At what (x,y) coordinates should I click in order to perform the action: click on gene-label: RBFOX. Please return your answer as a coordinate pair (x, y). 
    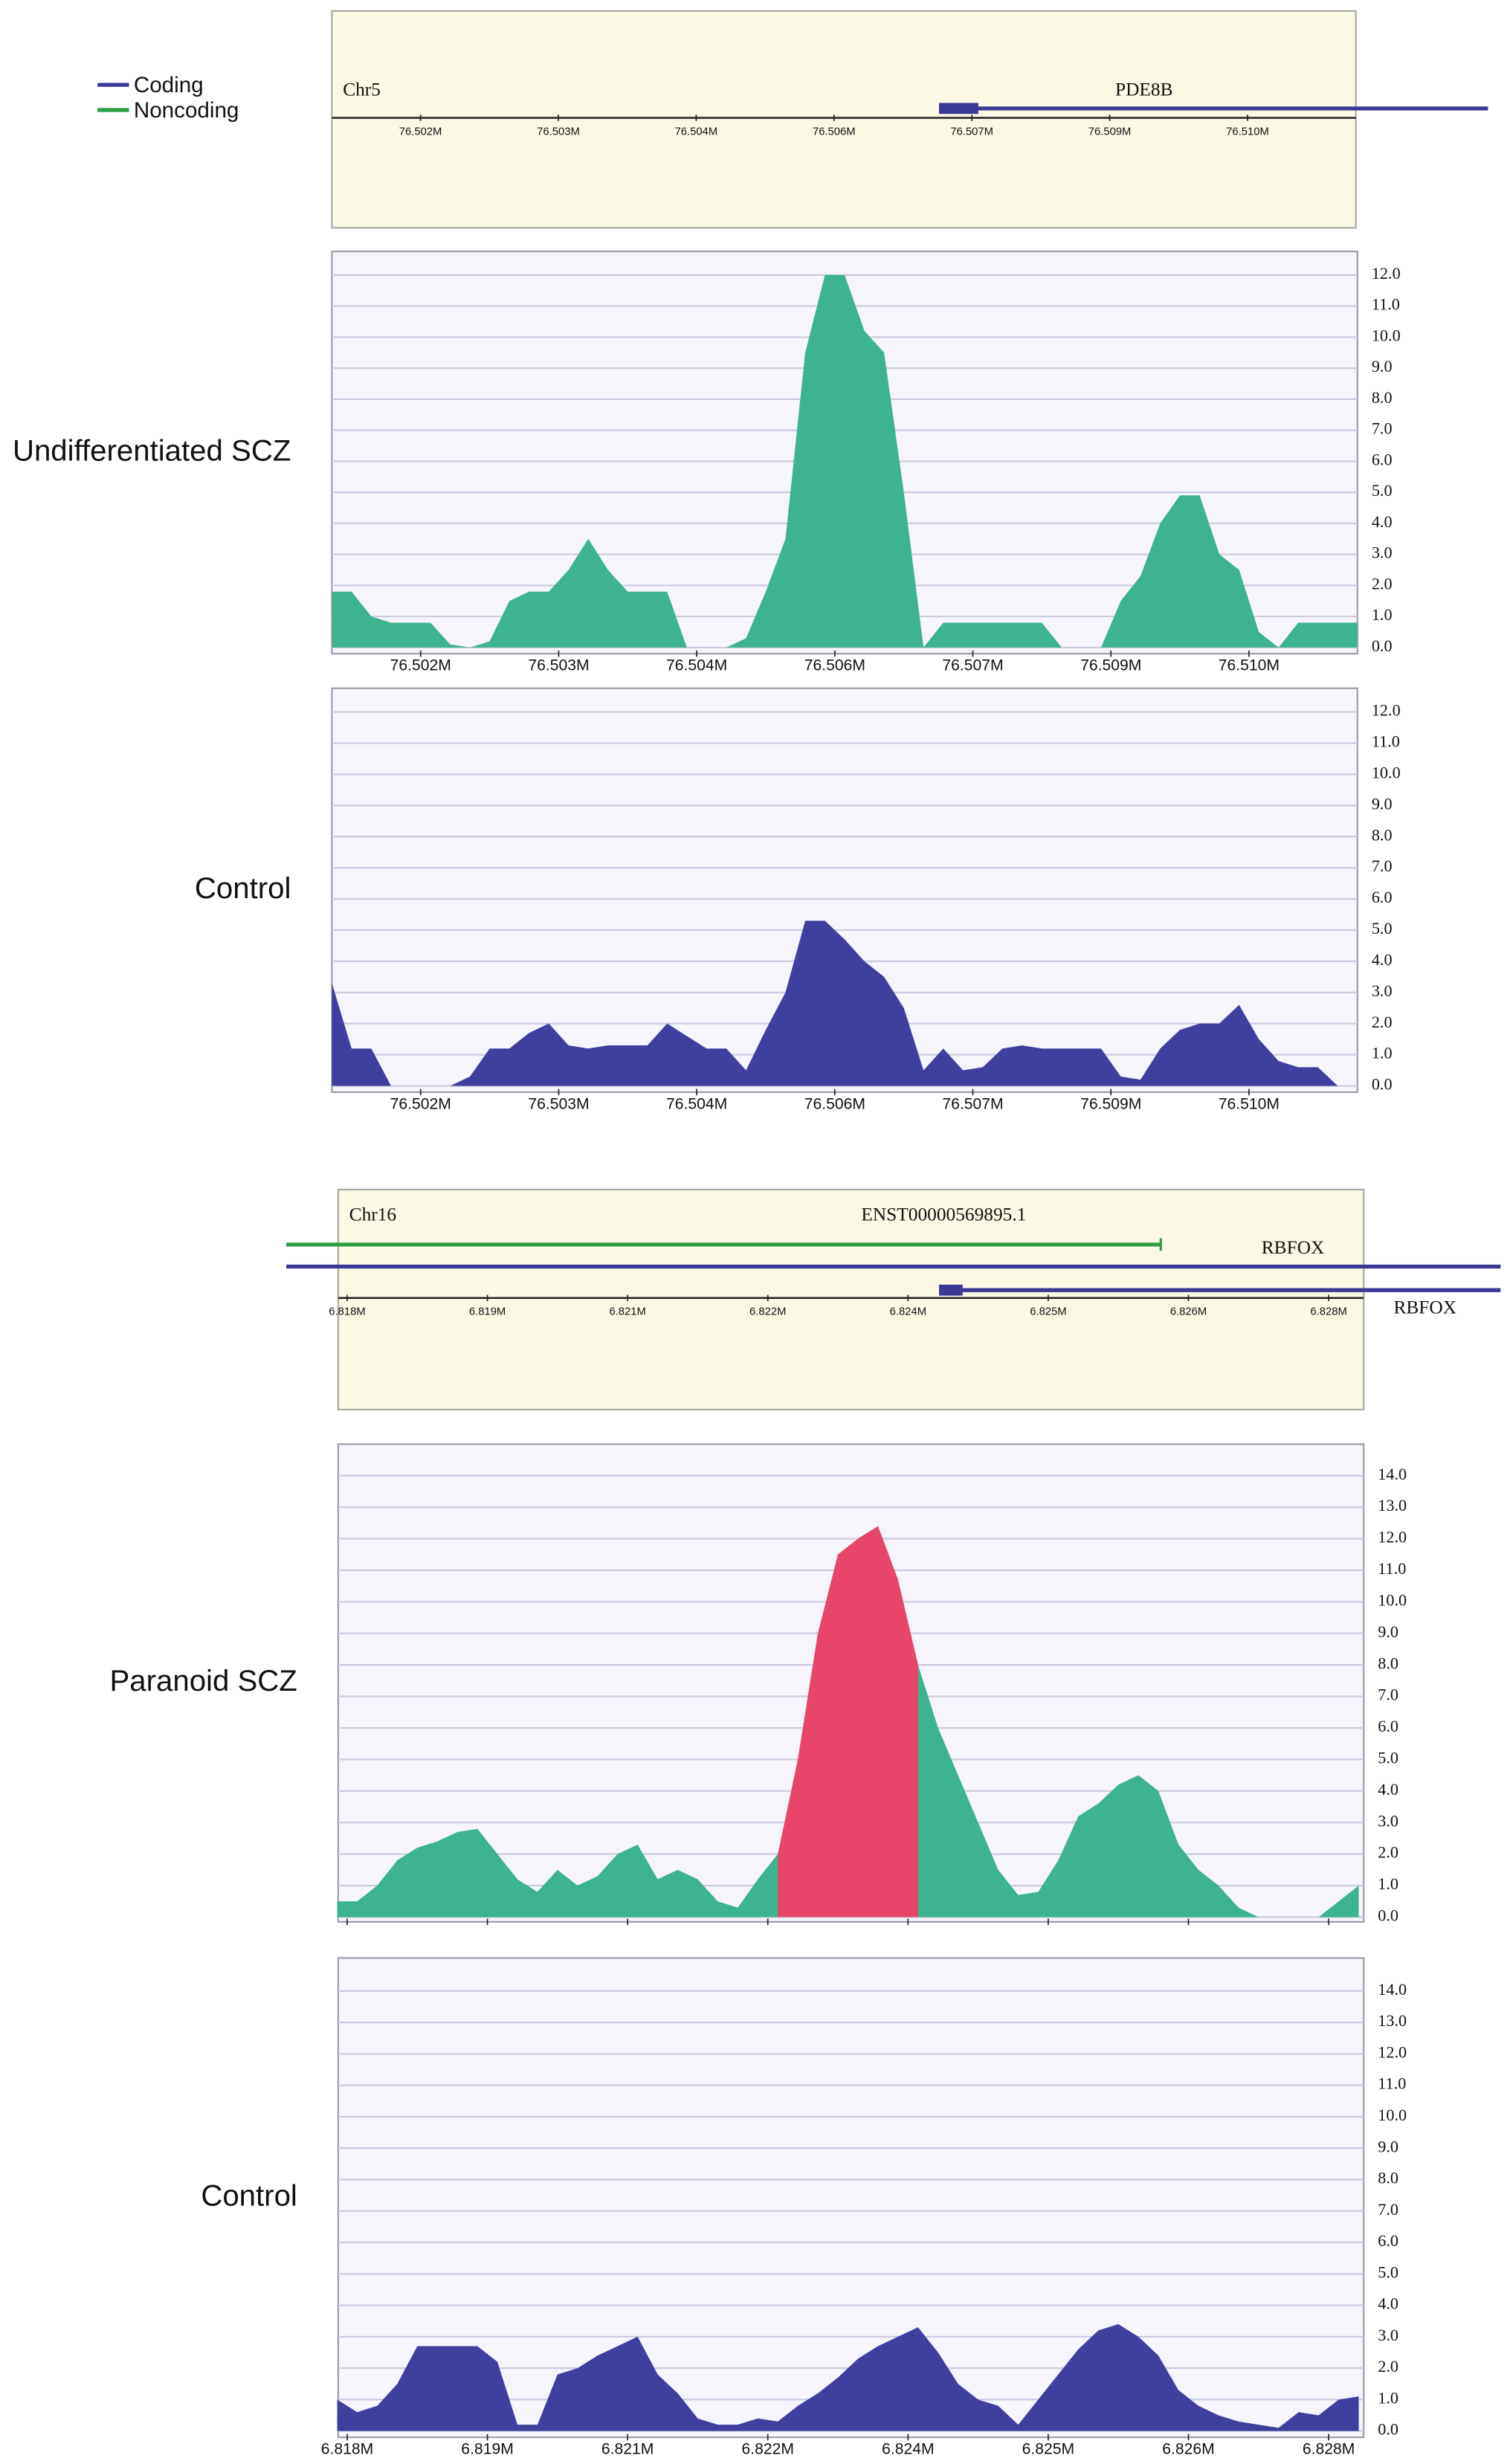
    Looking at the image, I should click on (1424, 1308).